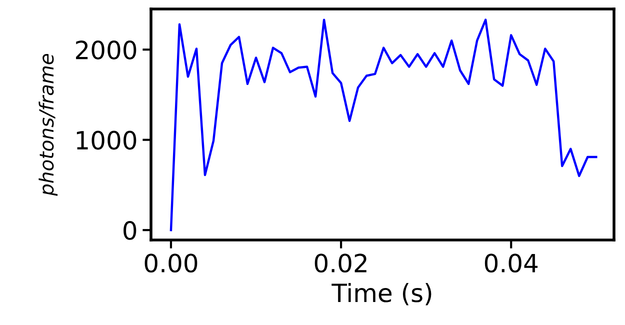  Describe the element at coordinates (106, 50) in the screenshot. I see `y-tick-label: 2000` at that location.